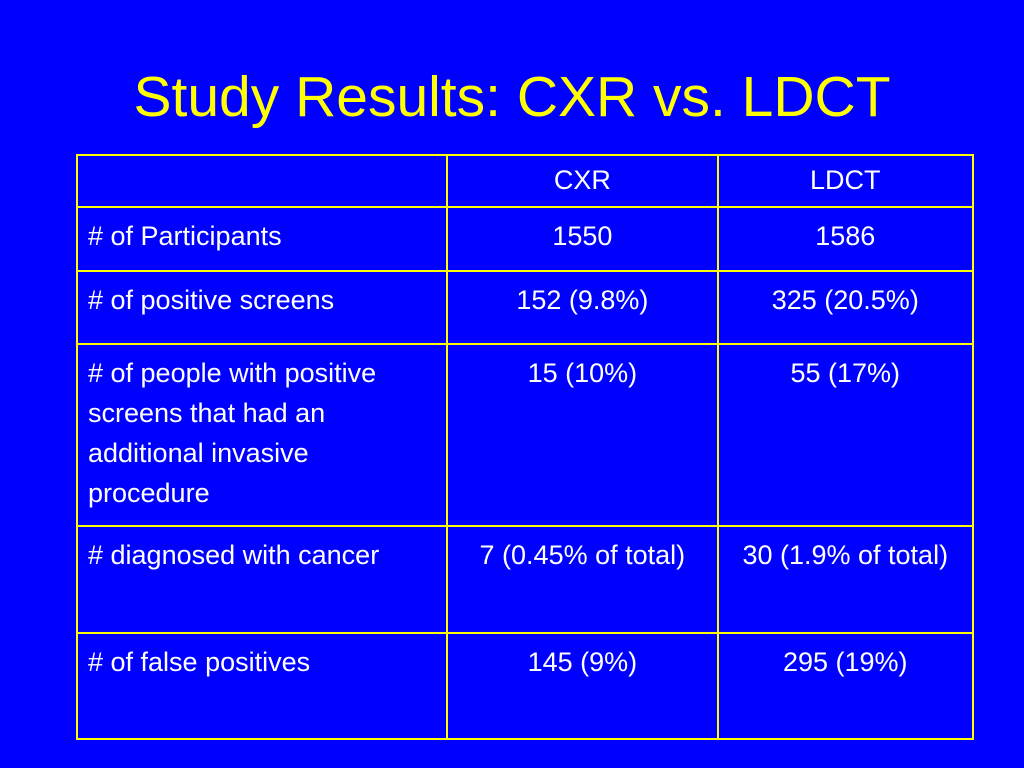 This screenshot has height=768, width=1024. Describe the element at coordinates (582, 307) in the screenshot. I see `cxr-value: 152 (9.8%)` at that location.